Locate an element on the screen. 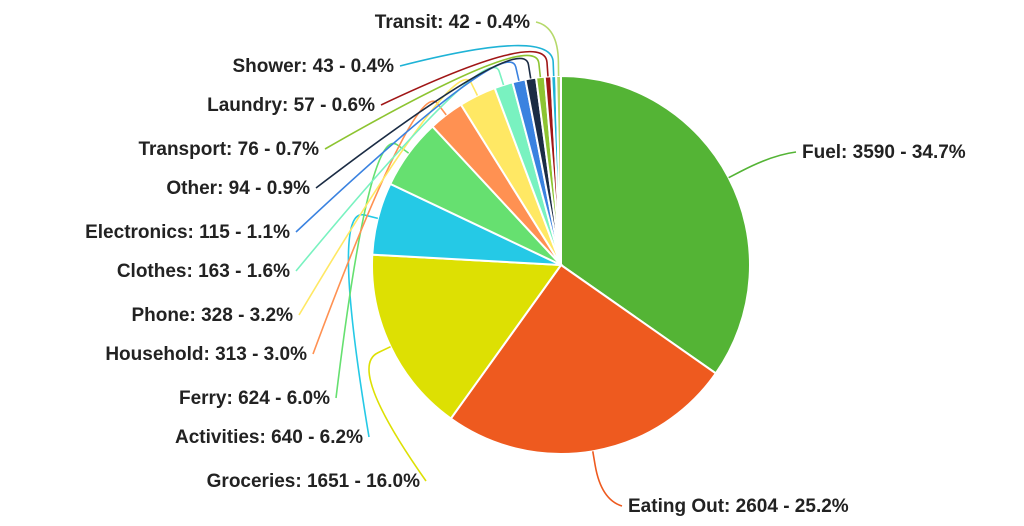 This screenshot has width=1024, height=526. leader-line-eating-out is located at coordinates (607, 479).